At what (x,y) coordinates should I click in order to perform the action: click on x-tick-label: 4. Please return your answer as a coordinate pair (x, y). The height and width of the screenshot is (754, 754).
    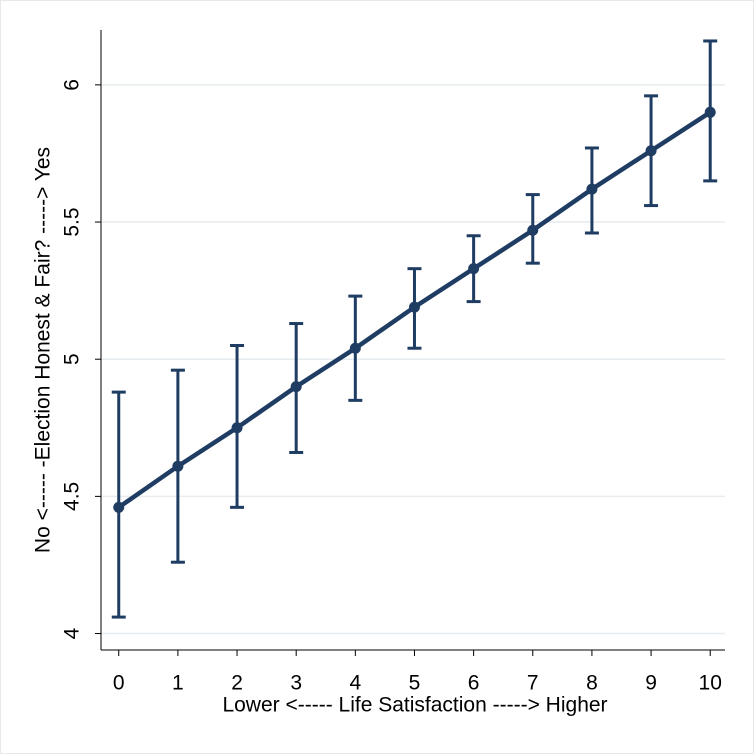
    Looking at the image, I should click on (355, 683).